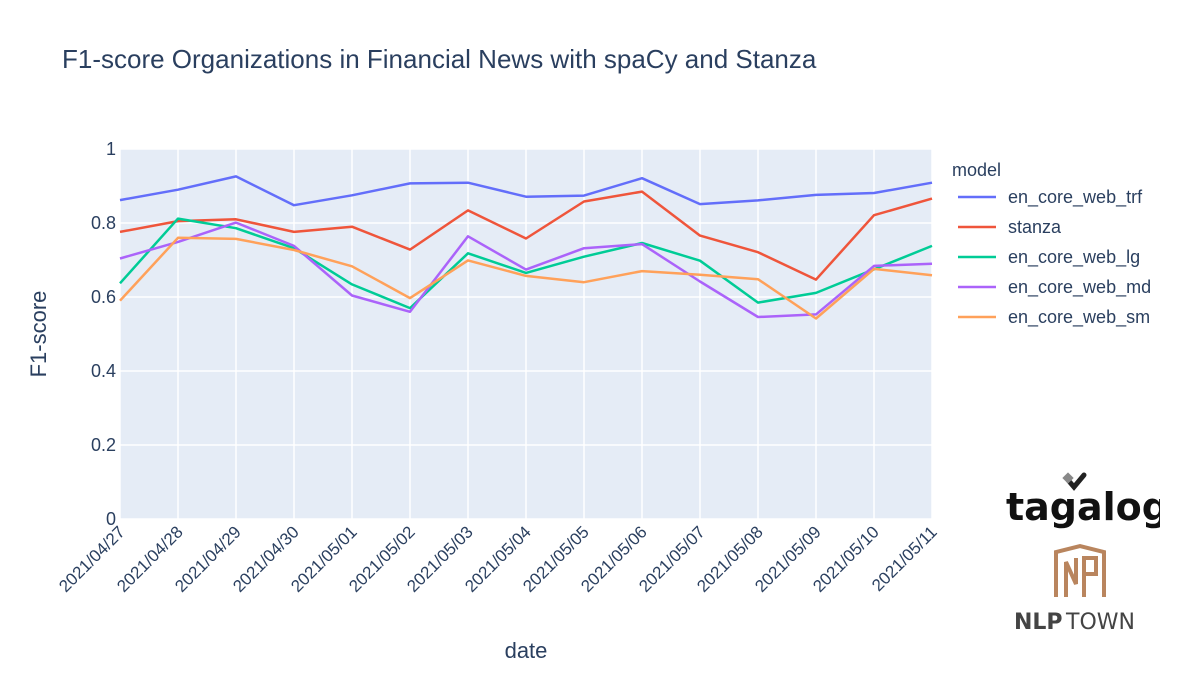 The width and height of the screenshot is (1200, 674). What do you see at coordinates (111, 519) in the screenshot?
I see `y-tick-label: 0` at bounding box center [111, 519].